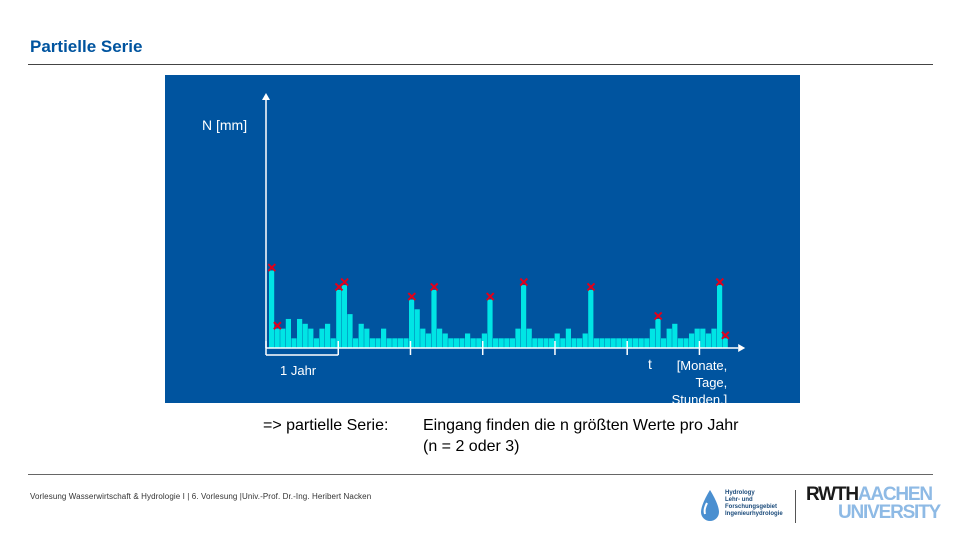 Image resolution: width=960 pixels, height=540 pixels. Describe the element at coordinates (699, 382) in the screenshot. I see `x-axis-unit-label: [Monate, Tage, Stunden,]` at that location.